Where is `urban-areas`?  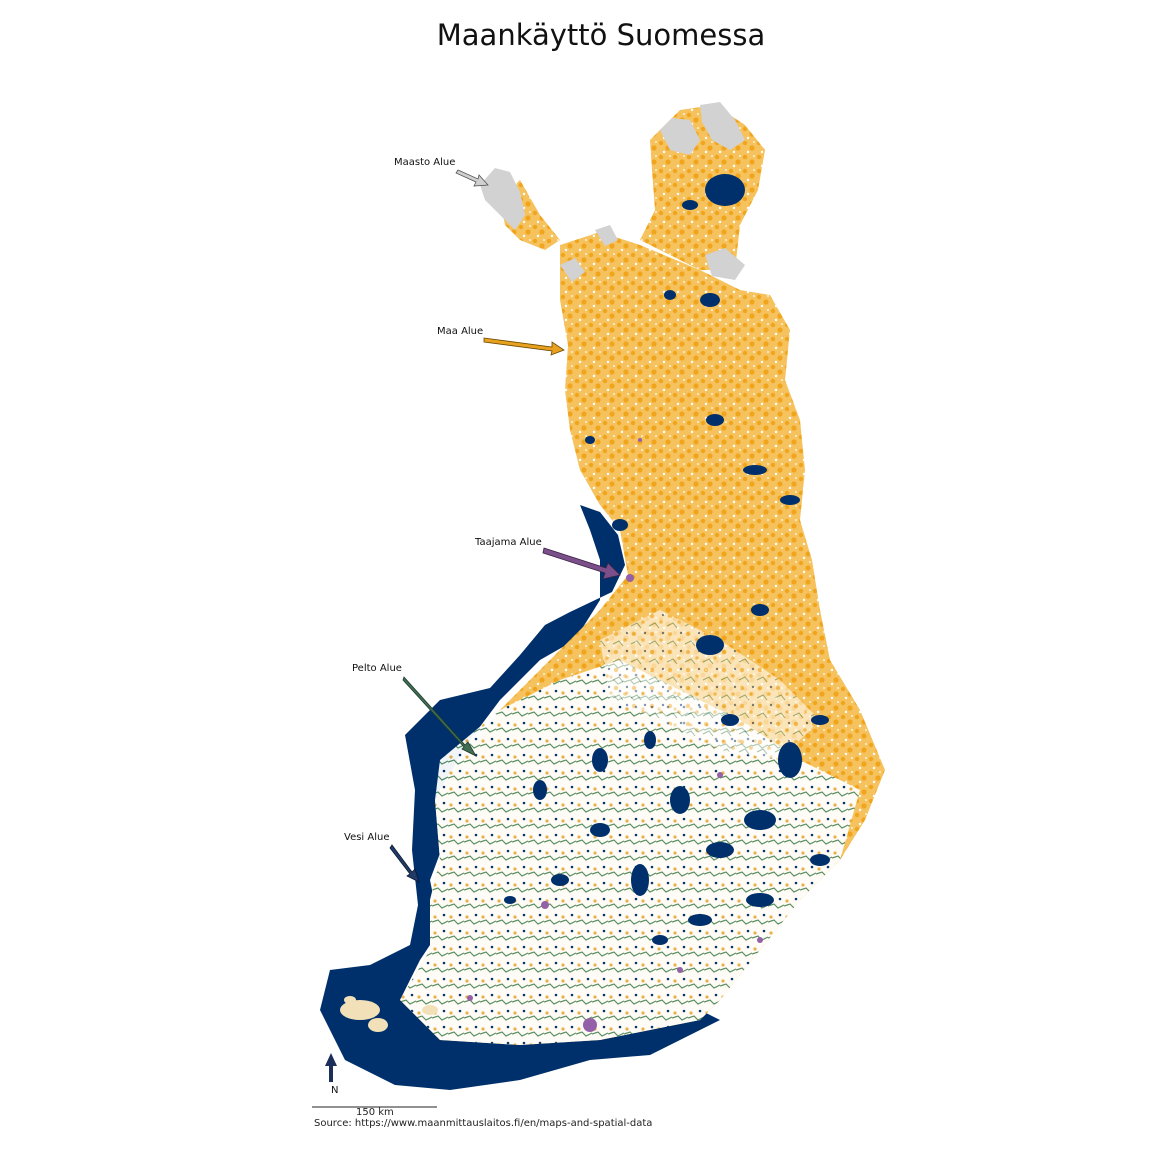
urban-areas is located at coordinates (615, 735).